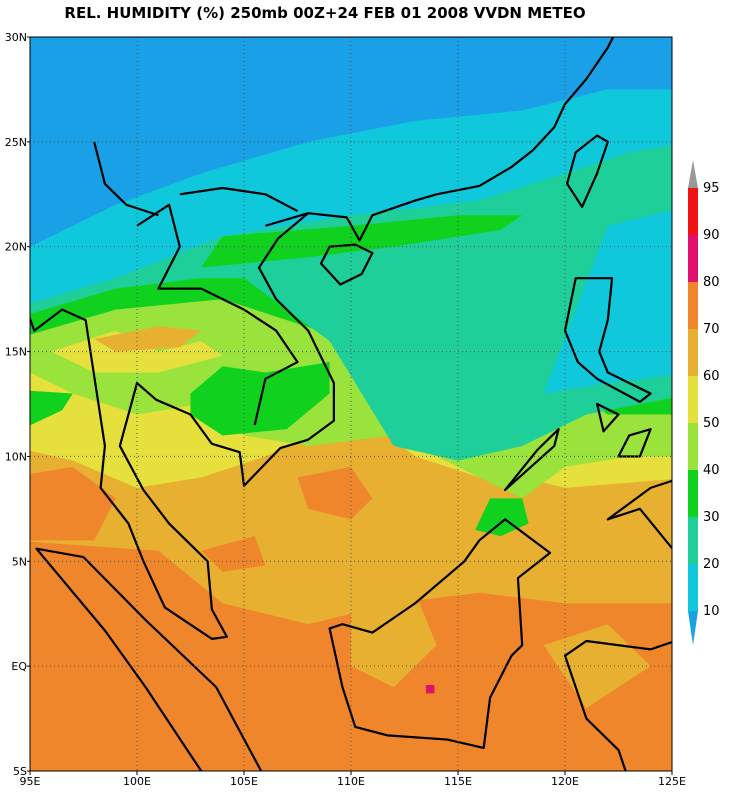  What do you see at coordinates (19, 561) in the screenshot?
I see `y-tick-label: 5N` at bounding box center [19, 561].